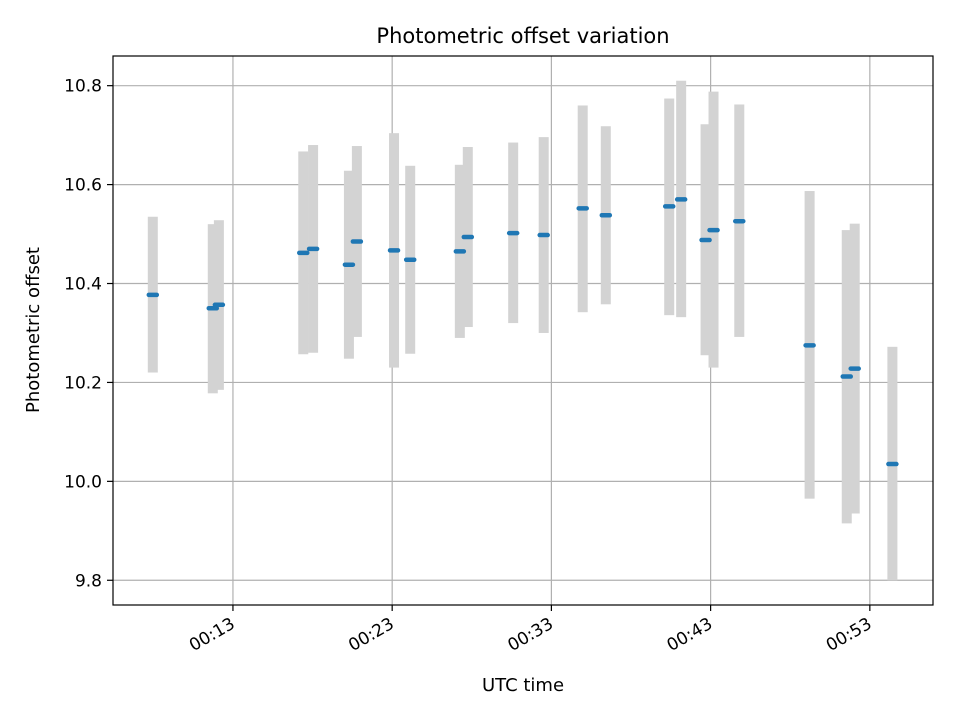  Describe the element at coordinates (83, 87) in the screenshot. I see `y-tick-label: 10.8` at that location.